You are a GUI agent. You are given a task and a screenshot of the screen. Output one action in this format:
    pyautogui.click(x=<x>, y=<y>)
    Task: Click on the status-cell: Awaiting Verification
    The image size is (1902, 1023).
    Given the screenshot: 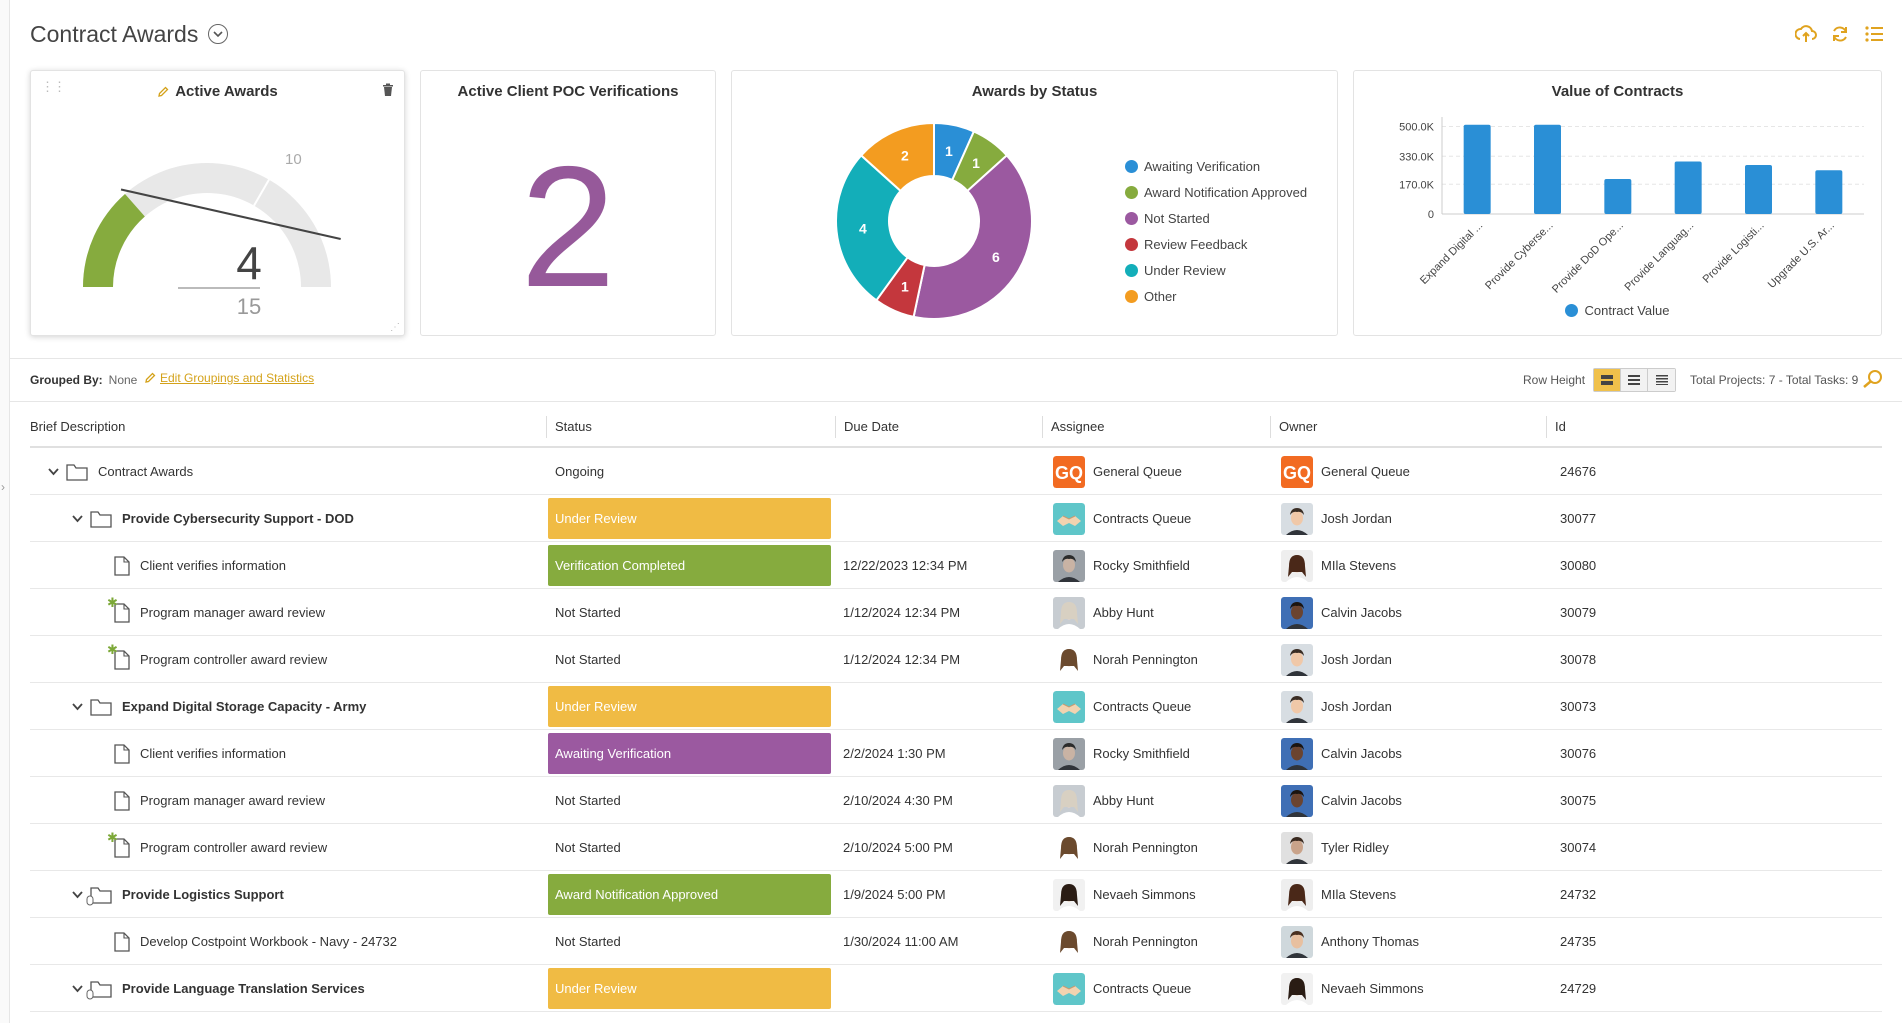 What is the action you would take?
    pyautogui.click(x=690, y=753)
    